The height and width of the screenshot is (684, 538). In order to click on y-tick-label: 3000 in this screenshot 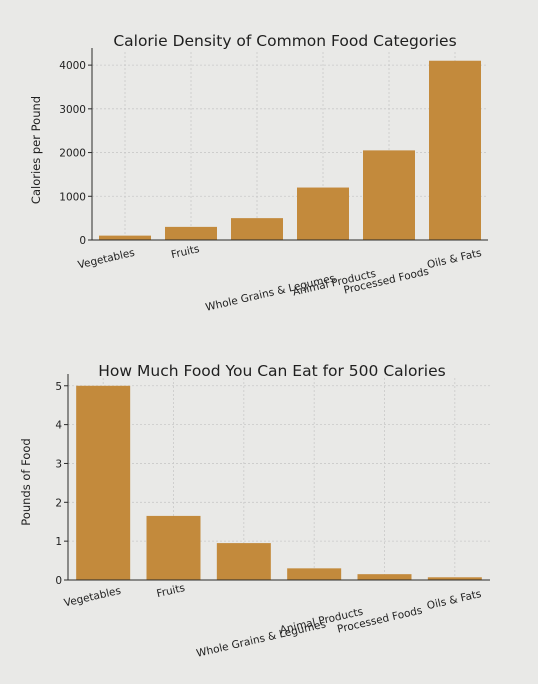, I will do `click(72, 110)`.